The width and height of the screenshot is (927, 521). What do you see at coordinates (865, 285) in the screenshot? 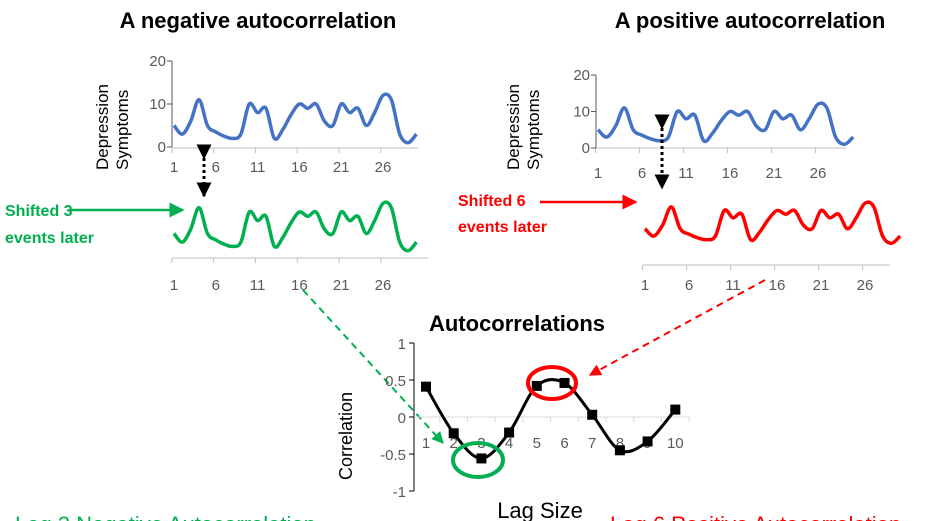
I see `positive-shifted-x-tick-label: 26` at bounding box center [865, 285].